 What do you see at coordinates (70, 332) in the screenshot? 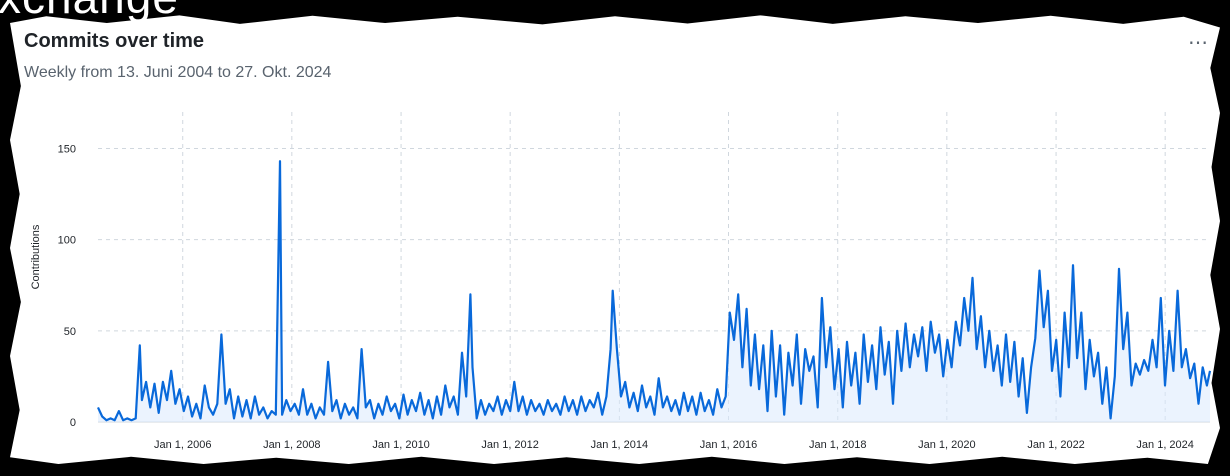
I see `y-tick-label: 50` at bounding box center [70, 332].